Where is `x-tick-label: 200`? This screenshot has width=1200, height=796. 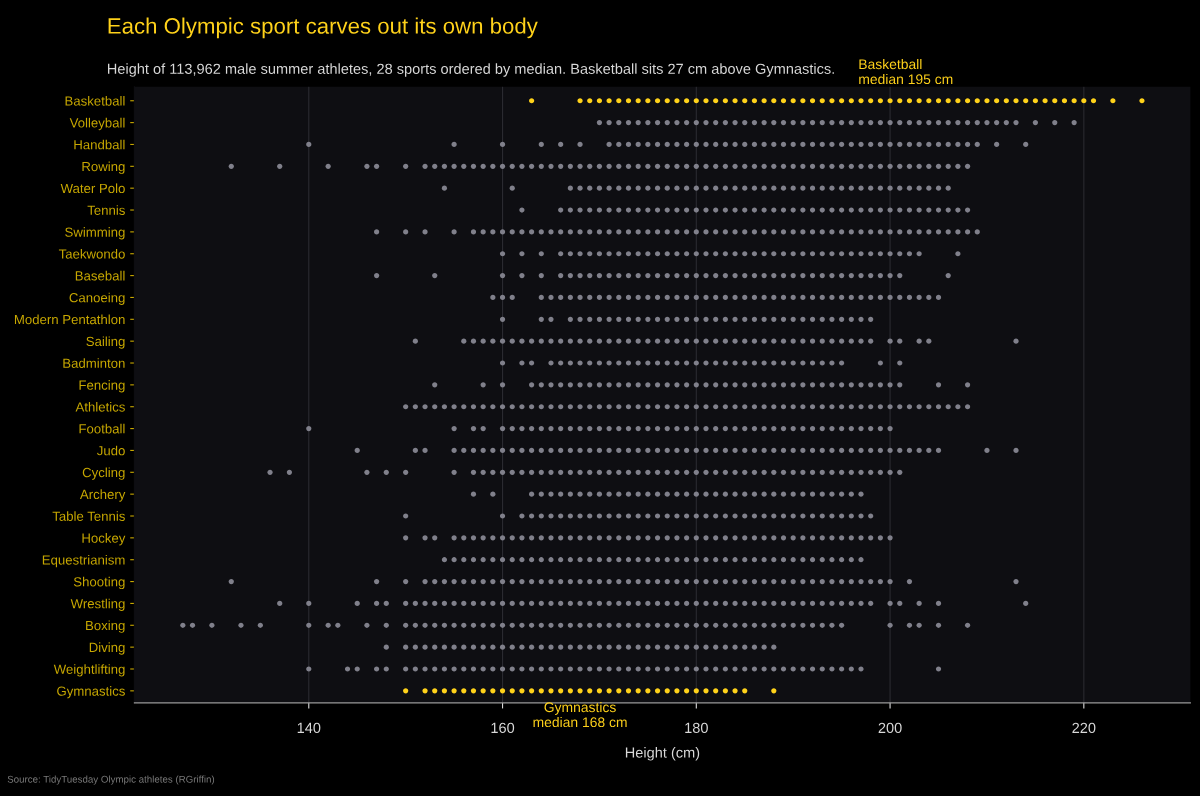
x-tick-label: 200 is located at coordinates (890, 728).